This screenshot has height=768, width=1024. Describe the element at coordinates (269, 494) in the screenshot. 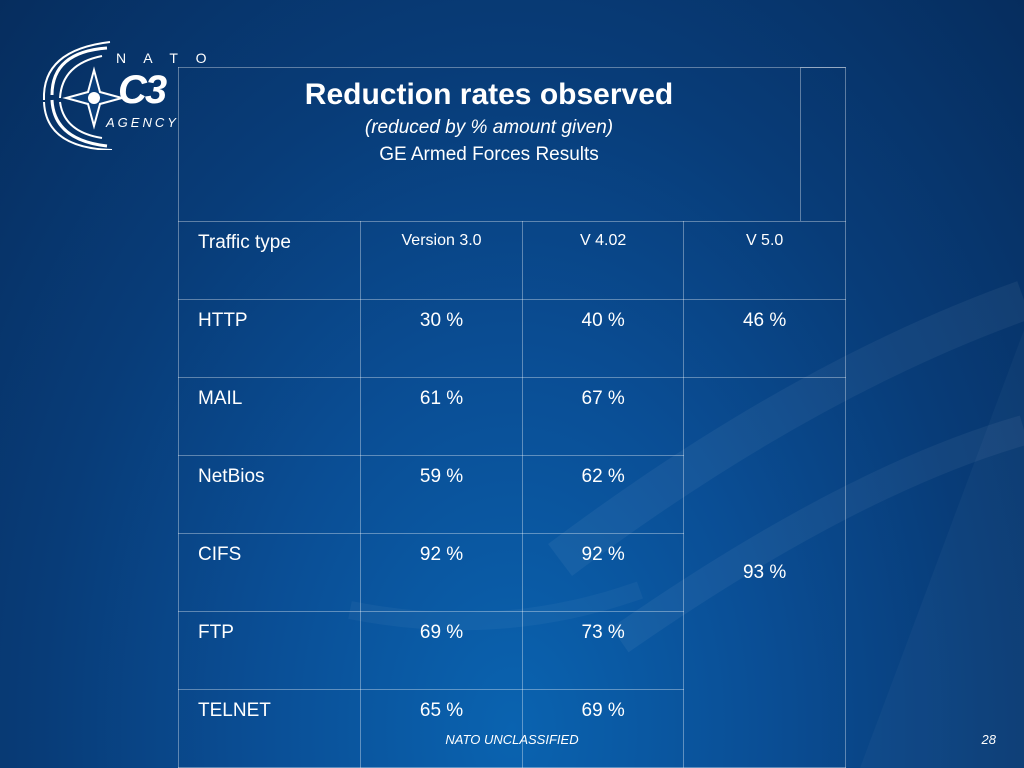

I see `row-traffic-type: NetBios` at that location.